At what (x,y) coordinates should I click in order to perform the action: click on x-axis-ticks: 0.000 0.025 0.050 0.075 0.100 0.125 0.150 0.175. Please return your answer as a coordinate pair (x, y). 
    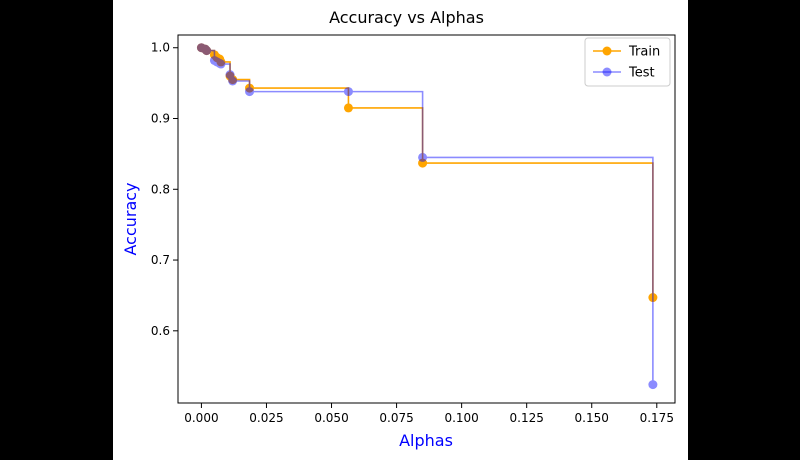
    Looking at the image, I should click on (429, 414).